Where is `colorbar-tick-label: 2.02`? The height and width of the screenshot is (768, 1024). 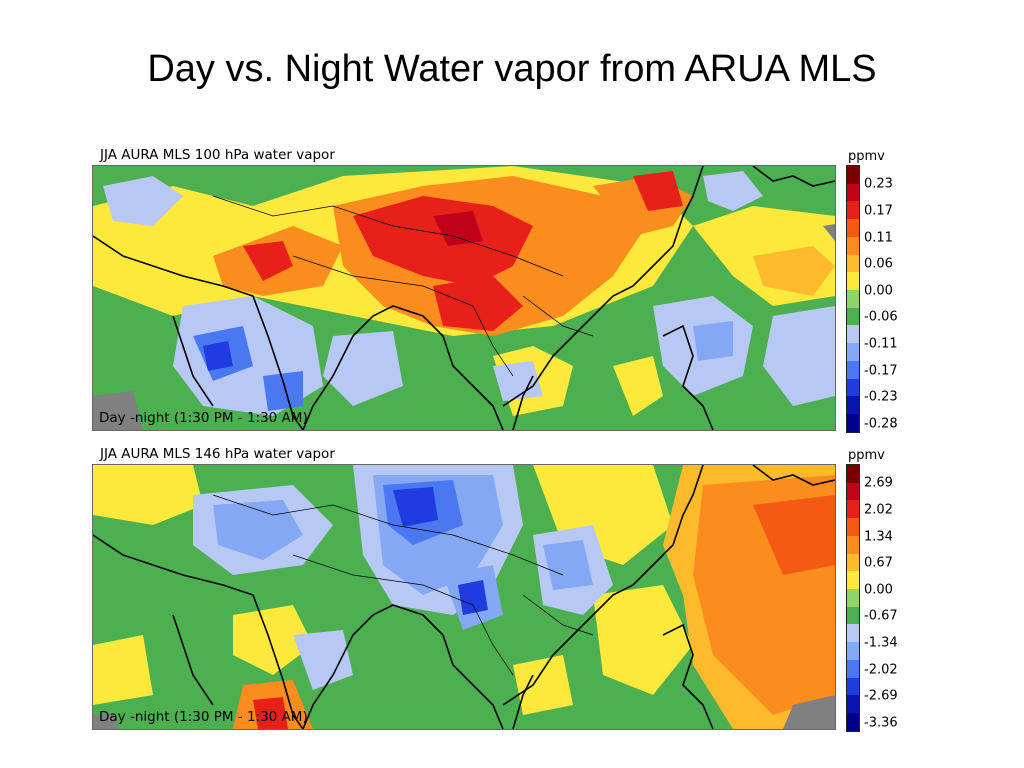
colorbar-tick-label: 2.02 is located at coordinates (878, 510).